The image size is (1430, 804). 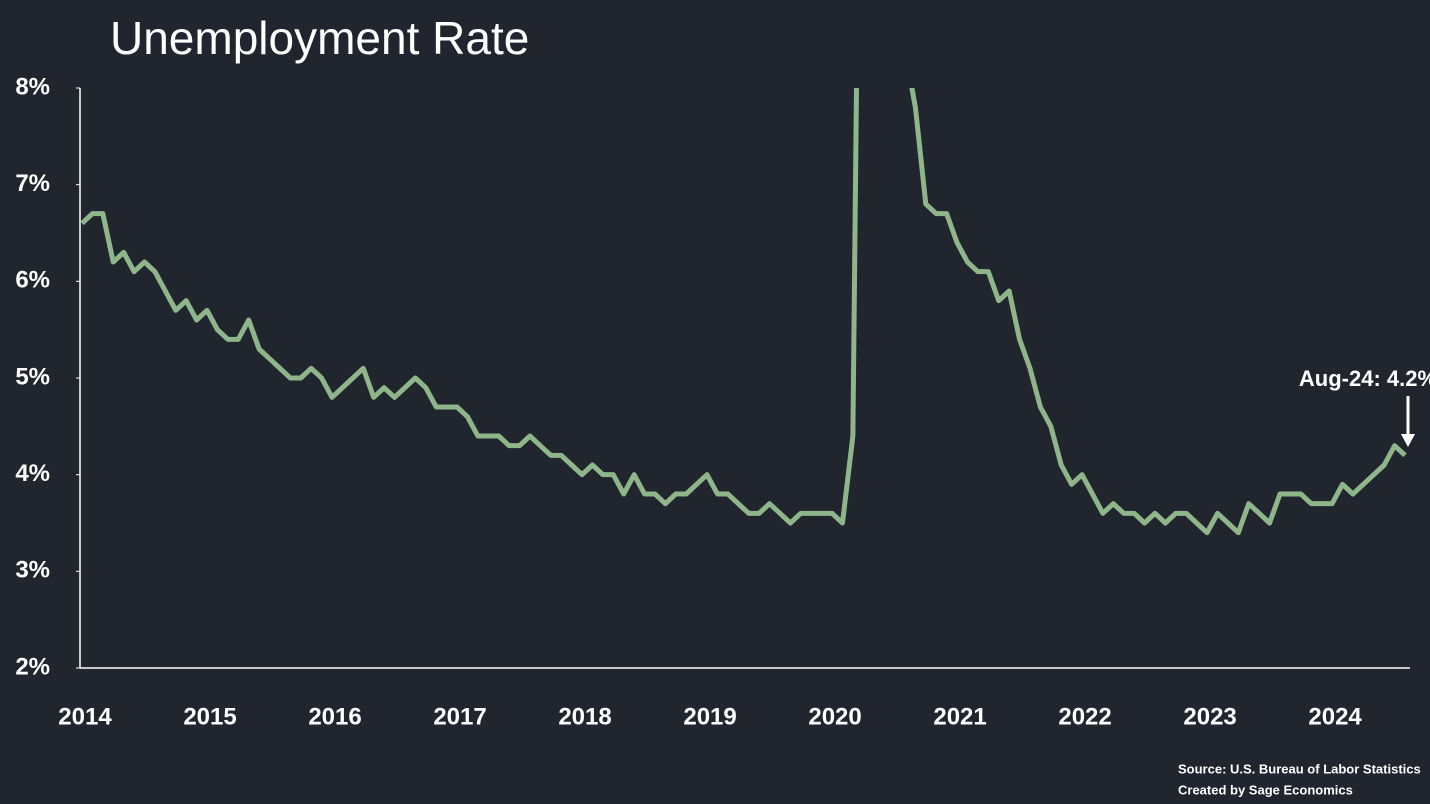 I want to click on x-tick-label: 2015, so click(x=209, y=716).